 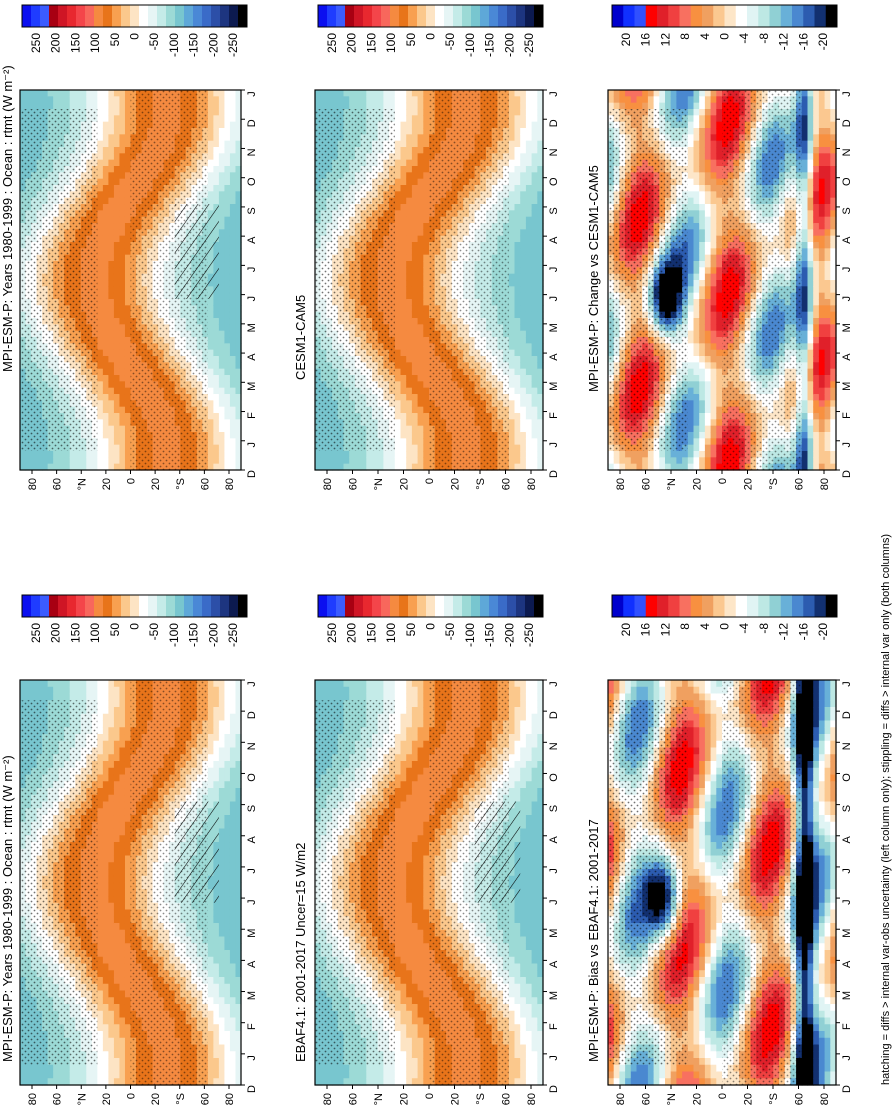 I want to click on lat-tick-label: °N, so click(x=379, y=484).